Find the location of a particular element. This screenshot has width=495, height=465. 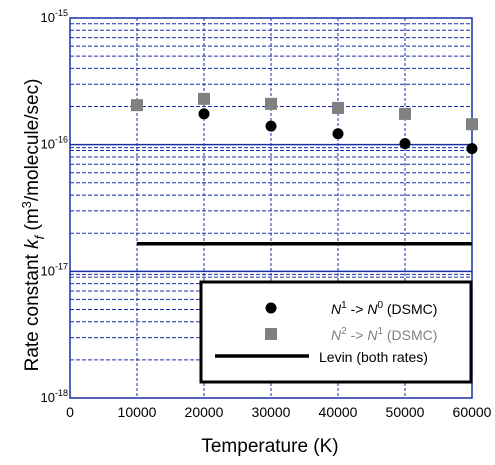

x-tick-label: 10000 is located at coordinates (137, 412).